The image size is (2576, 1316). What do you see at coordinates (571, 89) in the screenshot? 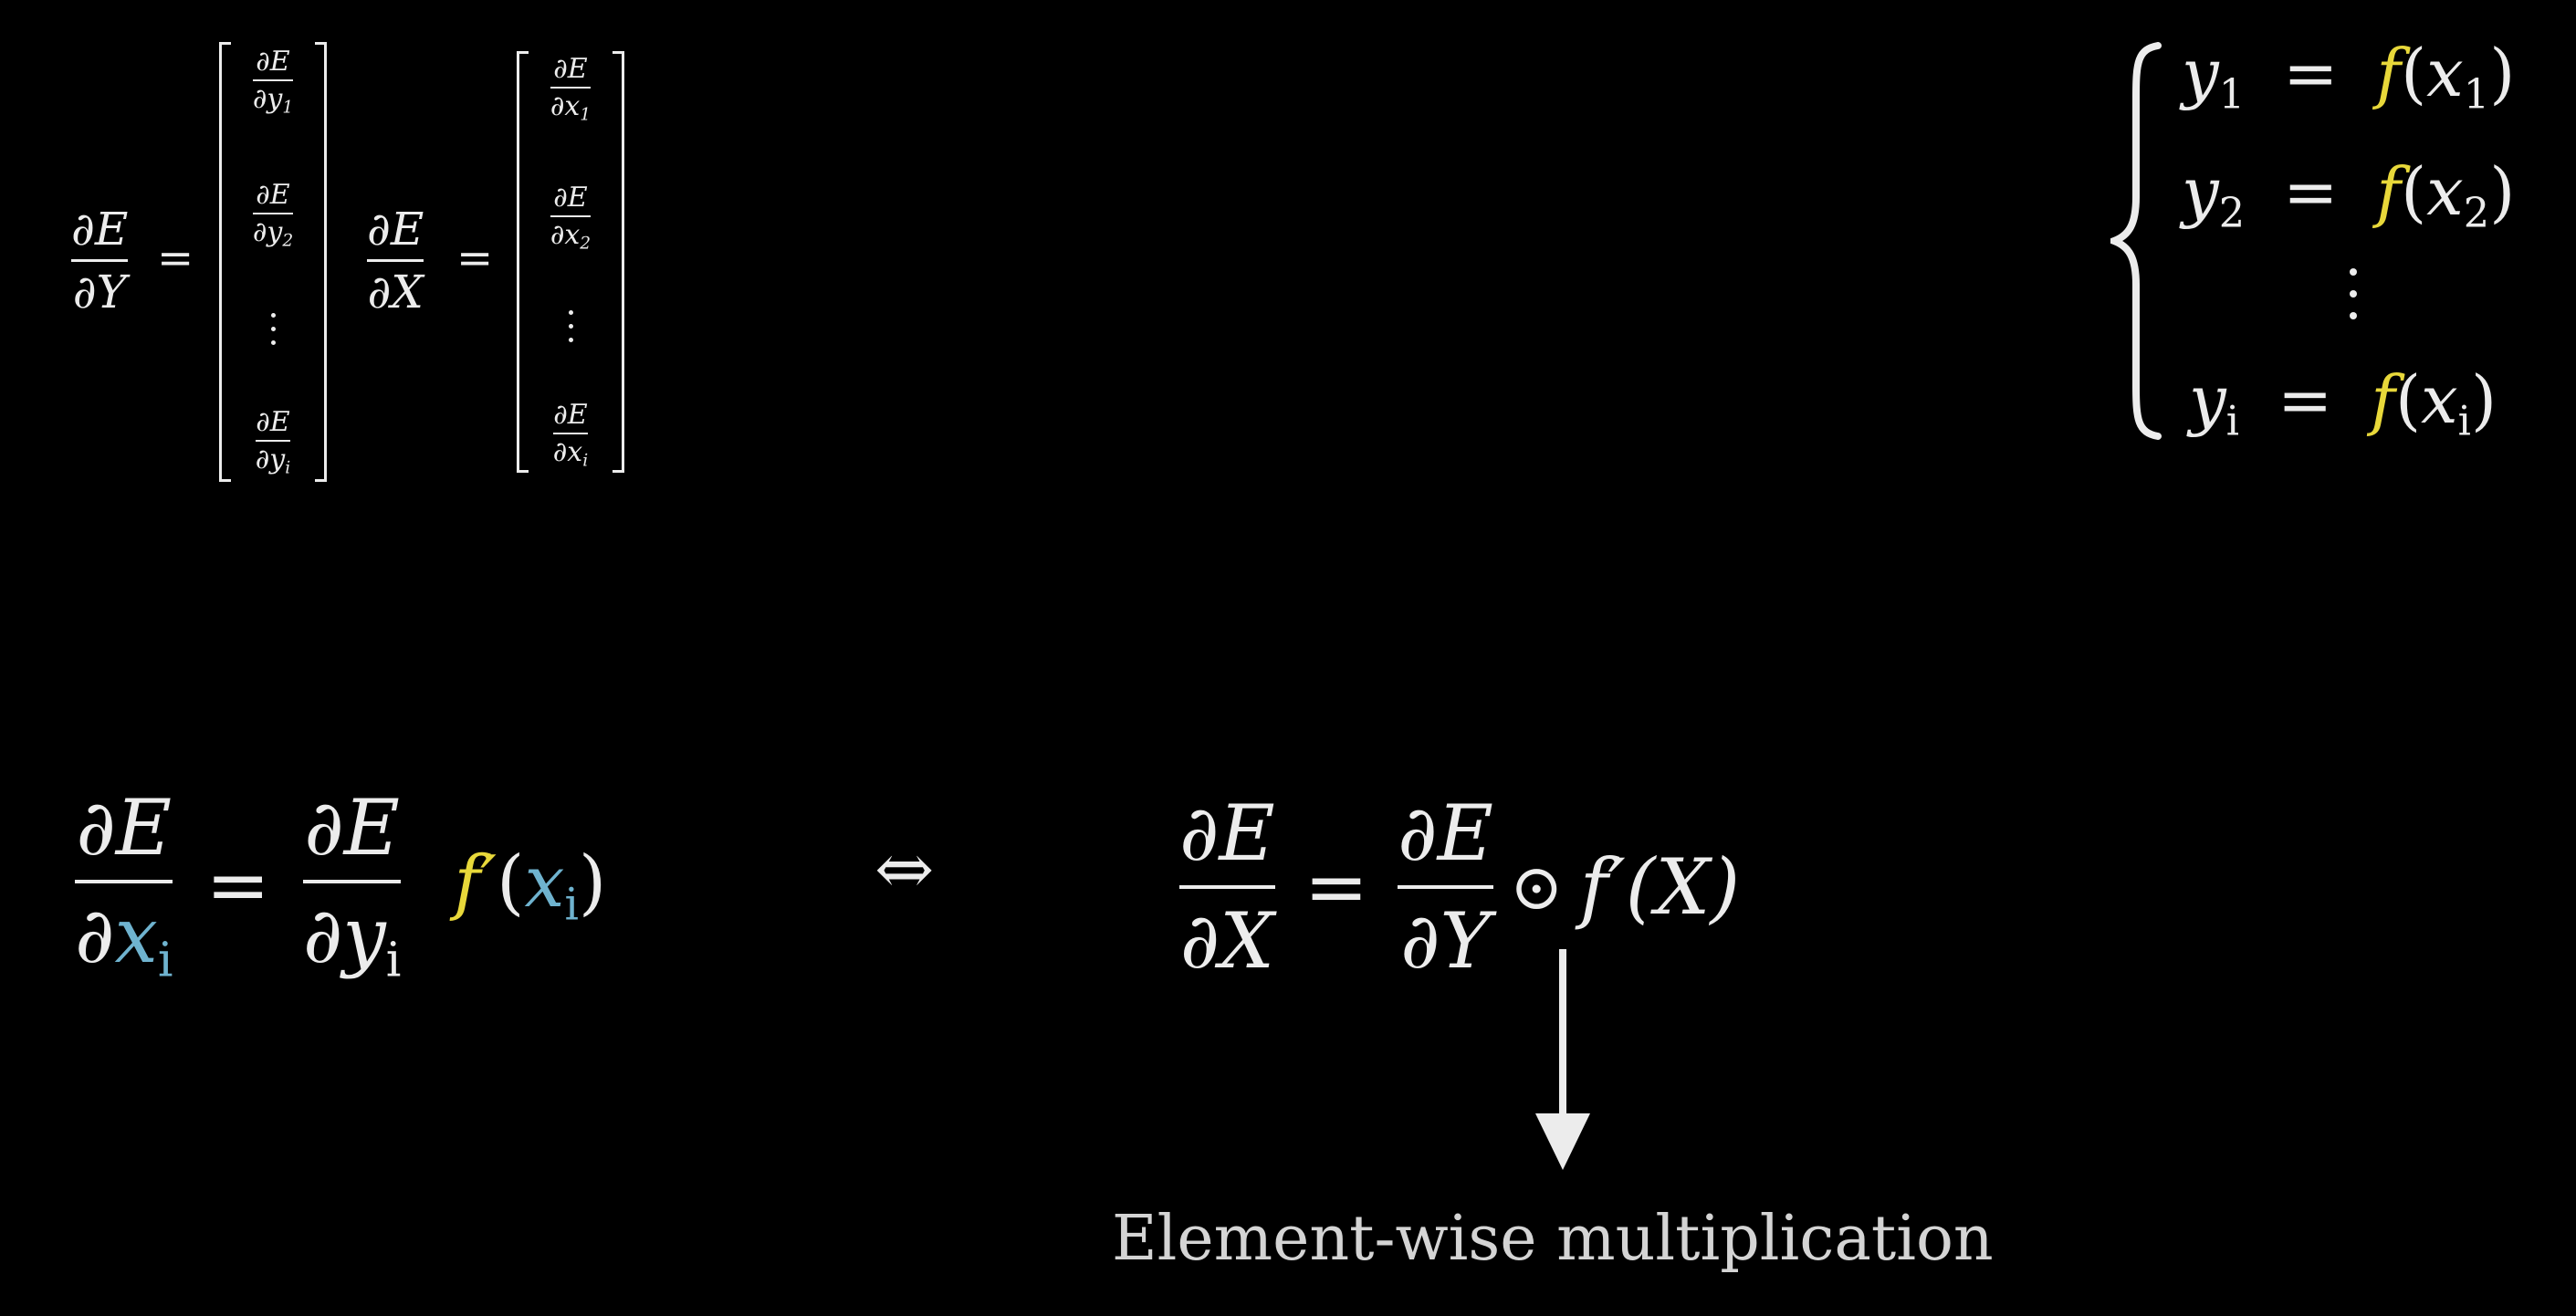
I see `dEdX-entry-1: ∂E ∂x1` at bounding box center [571, 89].